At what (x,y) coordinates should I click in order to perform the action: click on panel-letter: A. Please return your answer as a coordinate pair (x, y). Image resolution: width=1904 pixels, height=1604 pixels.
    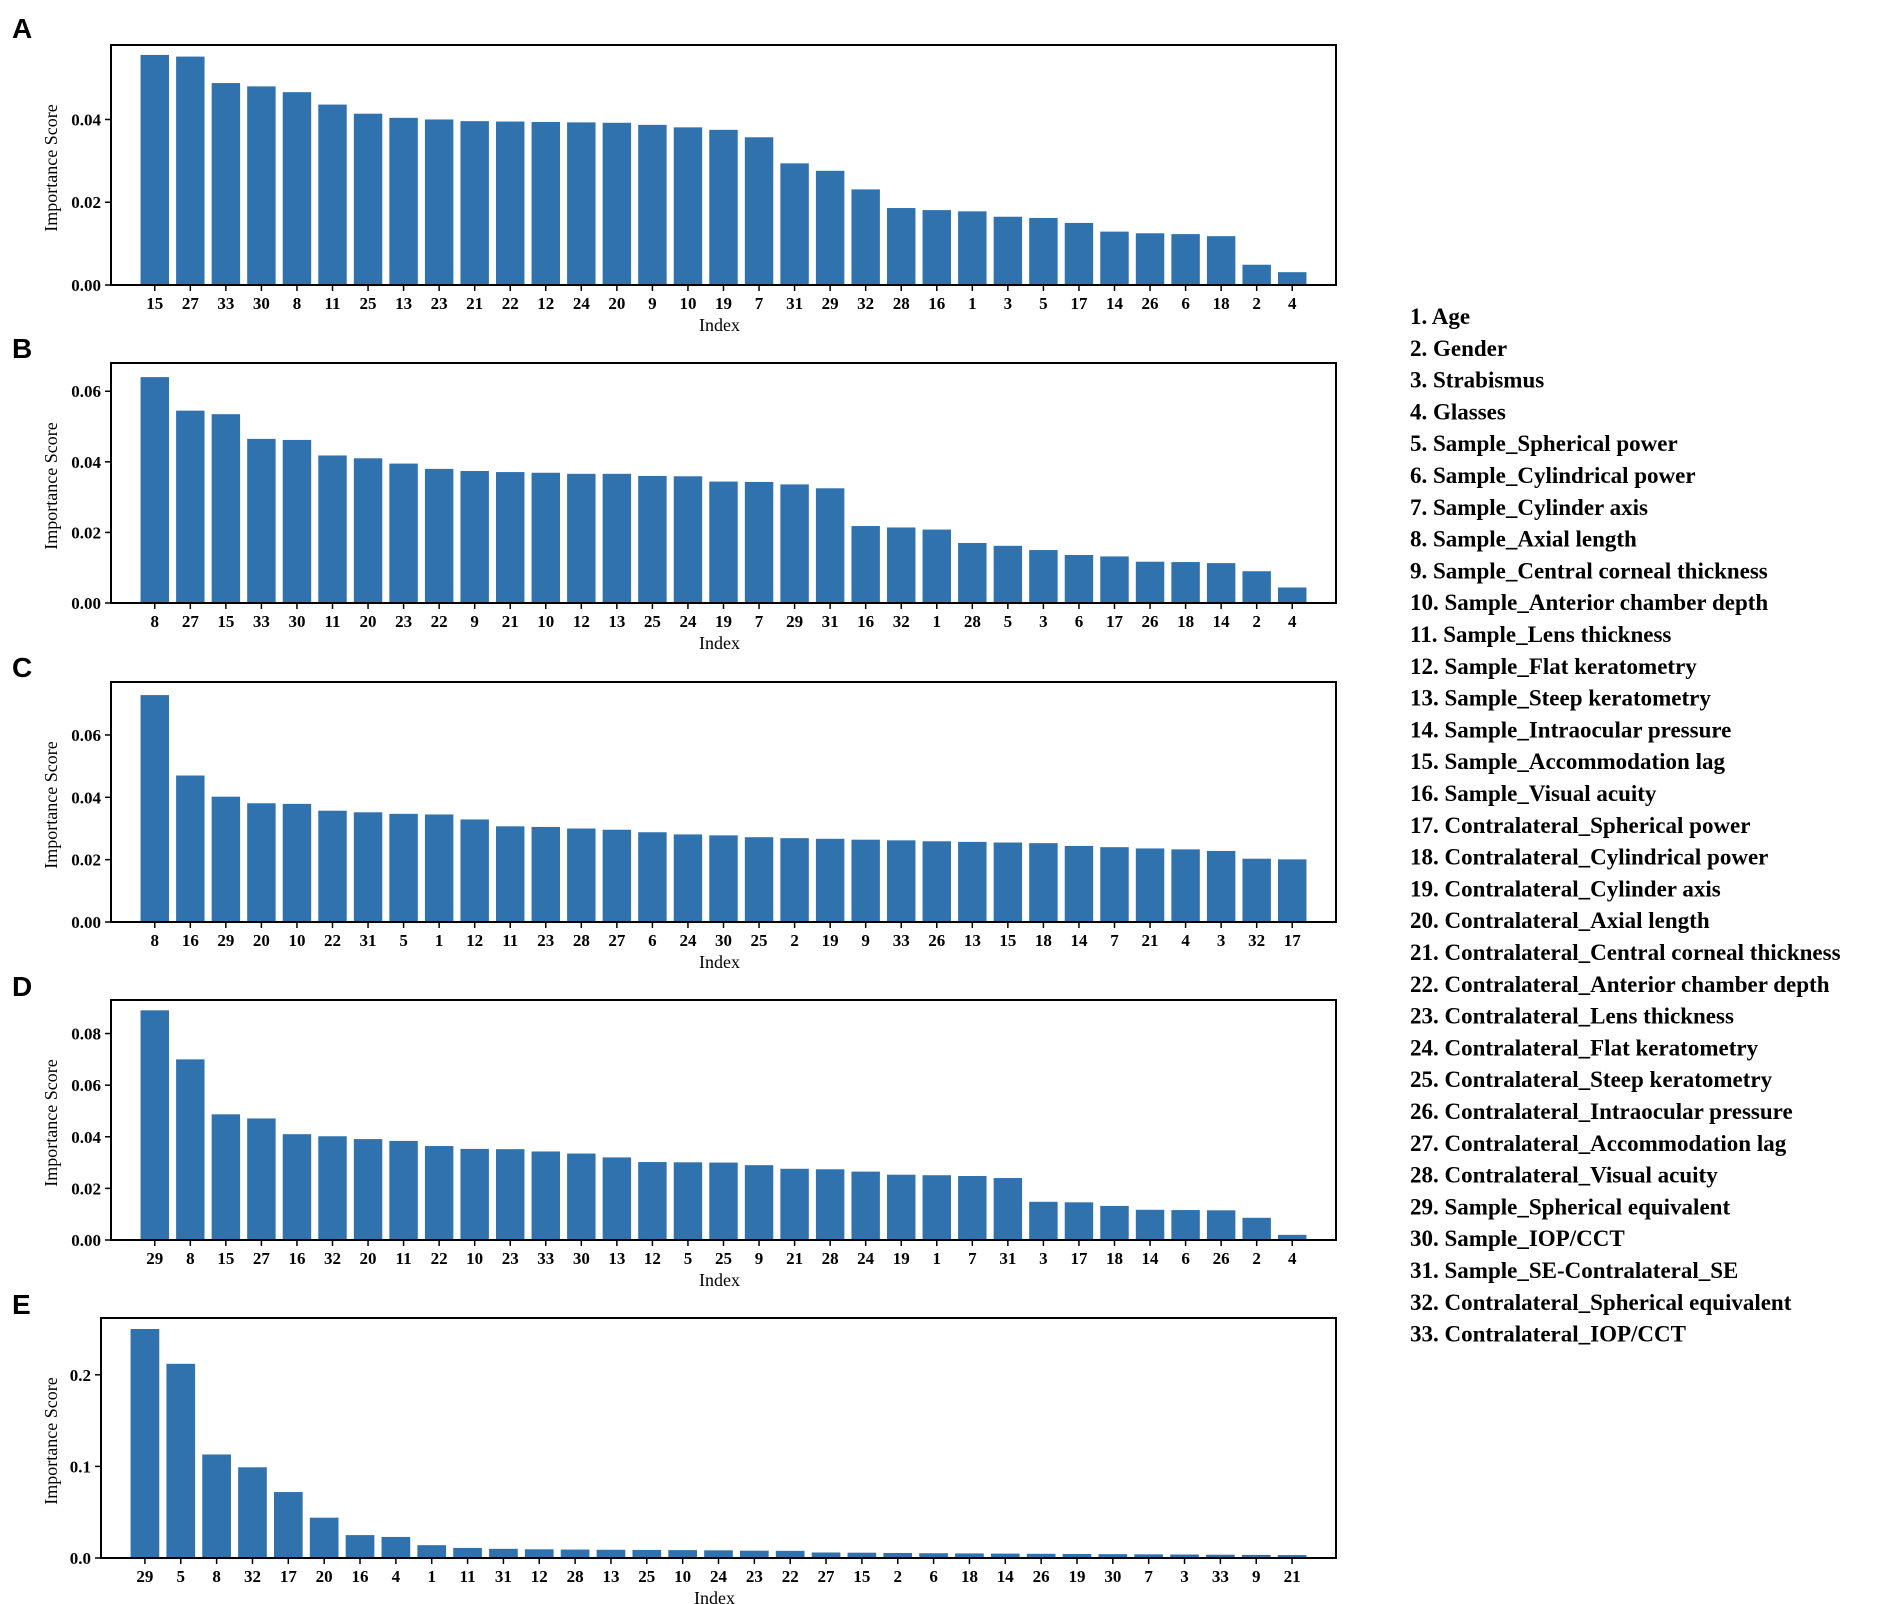
    Looking at the image, I should click on (22, 28).